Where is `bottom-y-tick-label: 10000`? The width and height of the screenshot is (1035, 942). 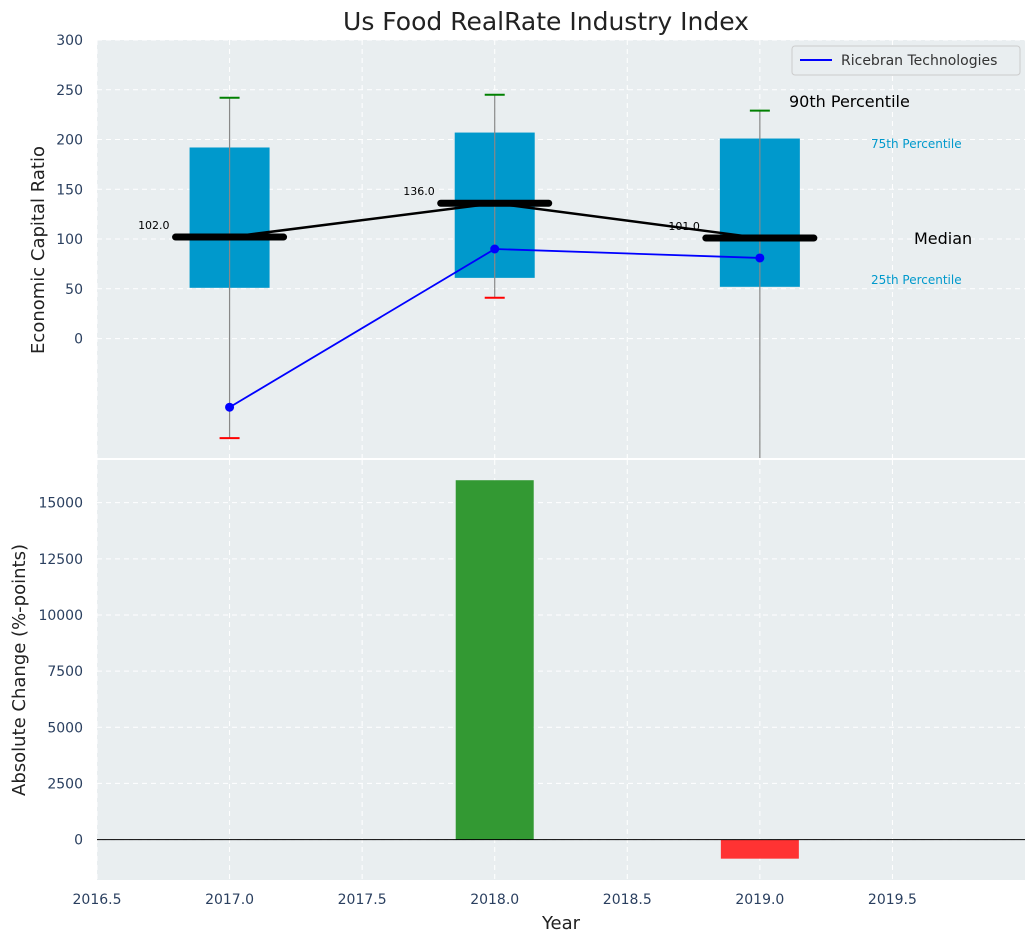
bottom-y-tick-label: 10000 is located at coordinates (60, 616).